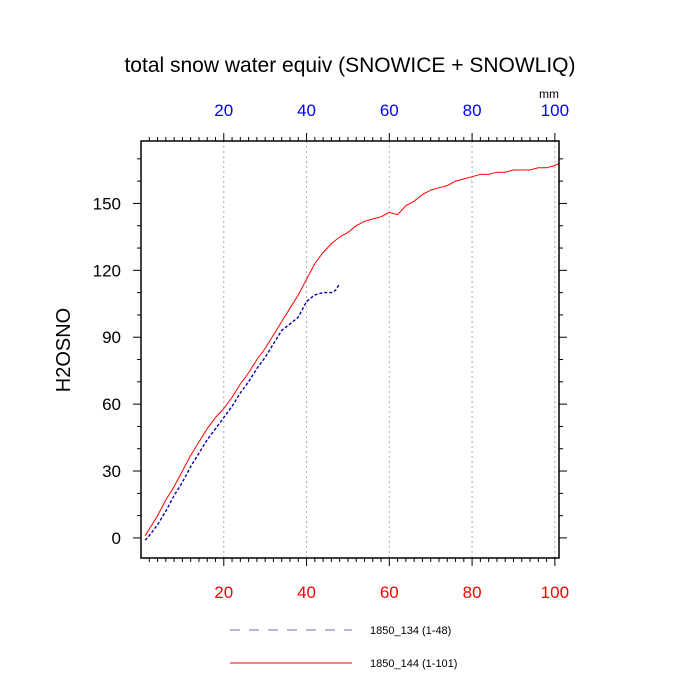 This screenshot has height=700, width=700. I want to click on top-tick-label: 40, so click(306, 110).